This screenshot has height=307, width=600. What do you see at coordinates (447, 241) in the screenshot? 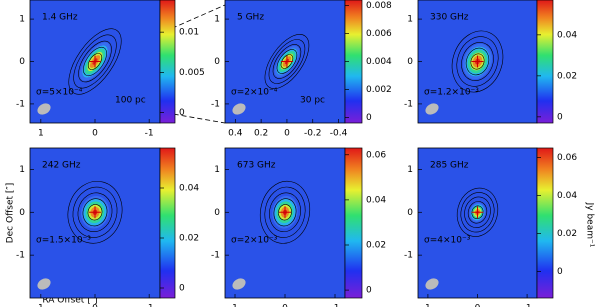
I see `annotation: σ=4×10⁻³` at bounding box center [447, 241].